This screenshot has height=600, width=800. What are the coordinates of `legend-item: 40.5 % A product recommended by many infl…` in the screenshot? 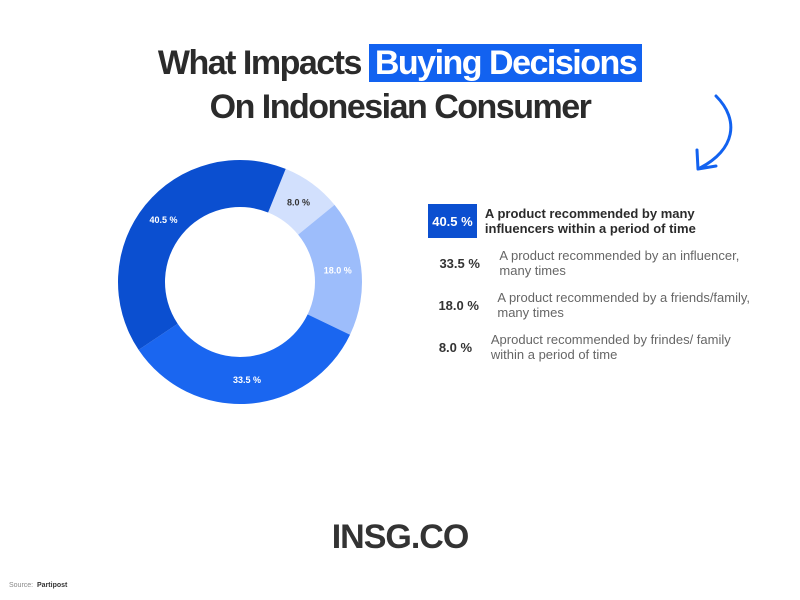 It's located at (593, 221).